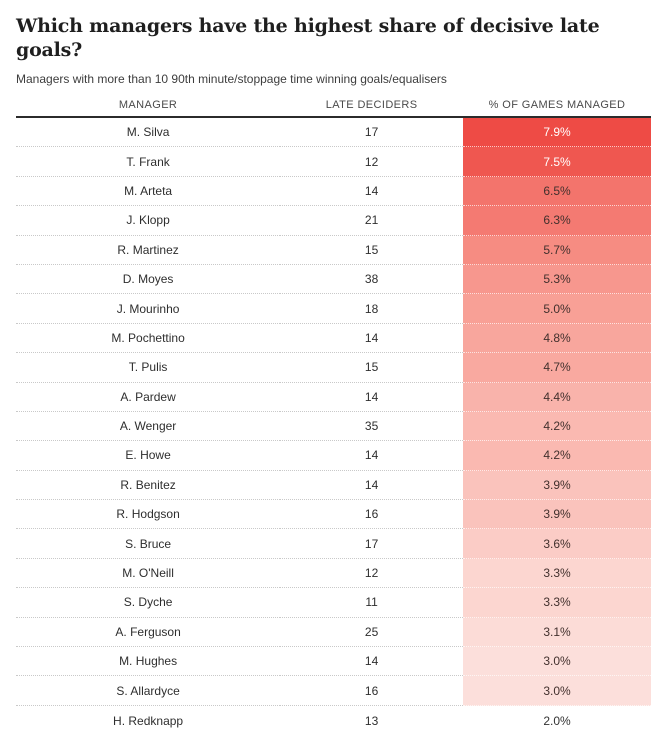 The width and height of the screenshot is (660, 729). Describe the element at coordinates (371, 720) in the screenshot. I see `late-deciders-value: 13` at that location.